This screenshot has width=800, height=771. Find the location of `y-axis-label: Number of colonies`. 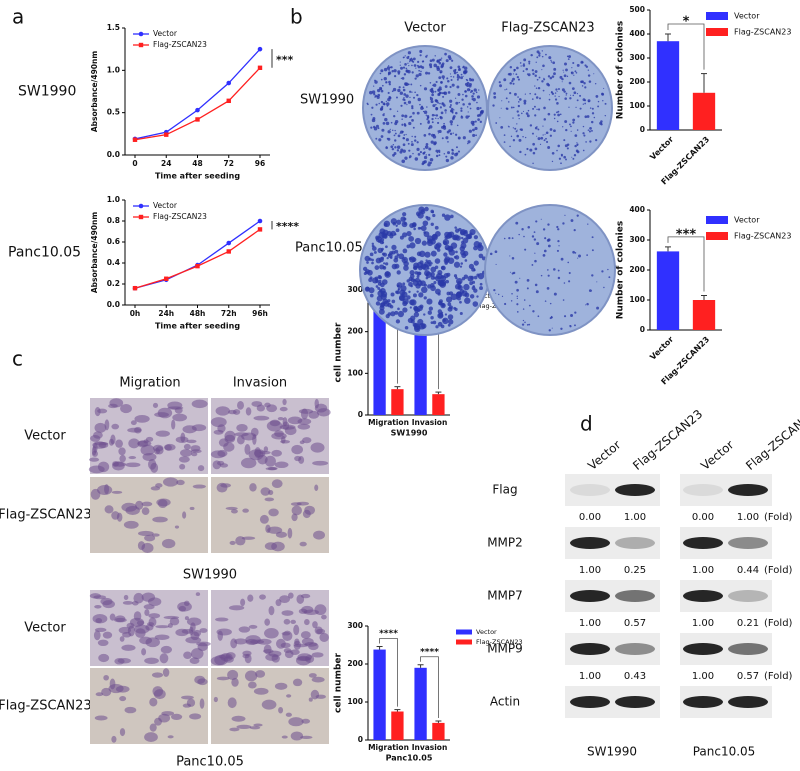

y-axis-label: Number of colonies is located at coordinates (621, 270).